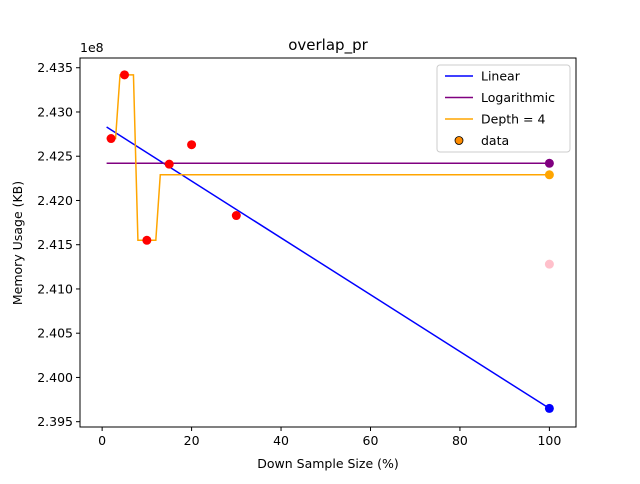 Image resolution: width=640 pixels, height=484 pixels. Describe the element at coordinates (371, 440) in the screenshot. I see `x-tick-label: 60` at that location.